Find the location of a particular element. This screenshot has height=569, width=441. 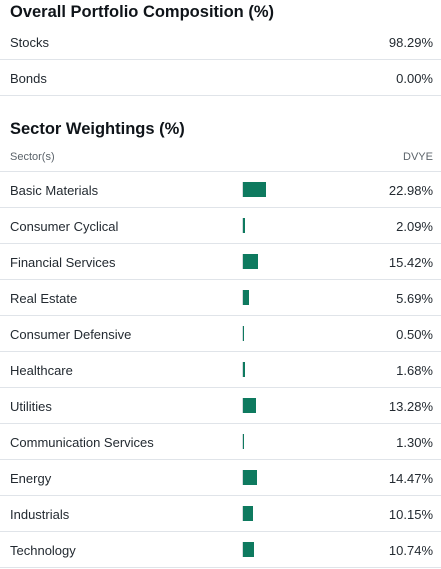

sector-value: 0.50% is located at coordinates (414, 334).